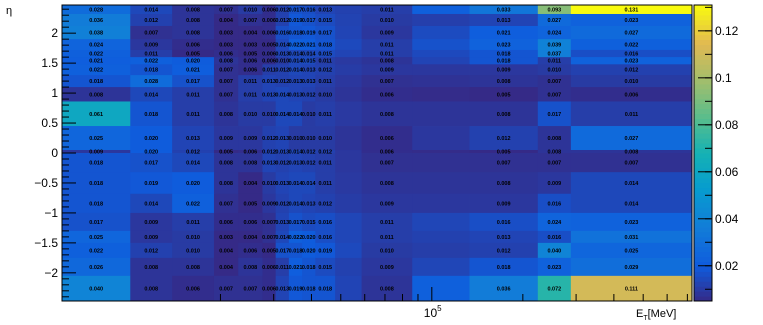  What do you see at coordinates (554, 289) in the screenshot?
I see `cell-value-label: 0.072` at bounding box center [554, 289].